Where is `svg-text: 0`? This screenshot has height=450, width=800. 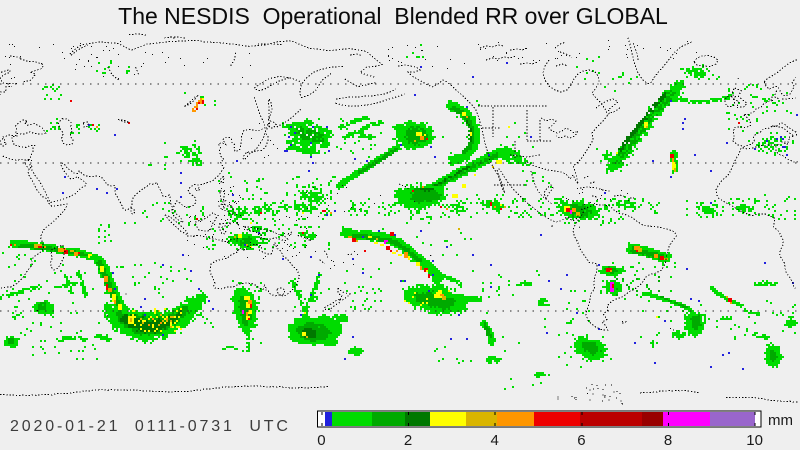 svg-text: 0 is located at coordinates (321, 440).